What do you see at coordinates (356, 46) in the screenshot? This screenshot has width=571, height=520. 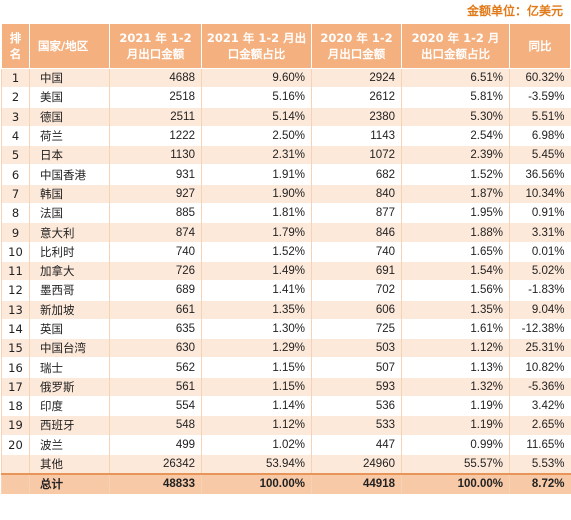 I see `header-export-2020: 2020 年 1-2 月出口金额` at bounding box center [356, 46].